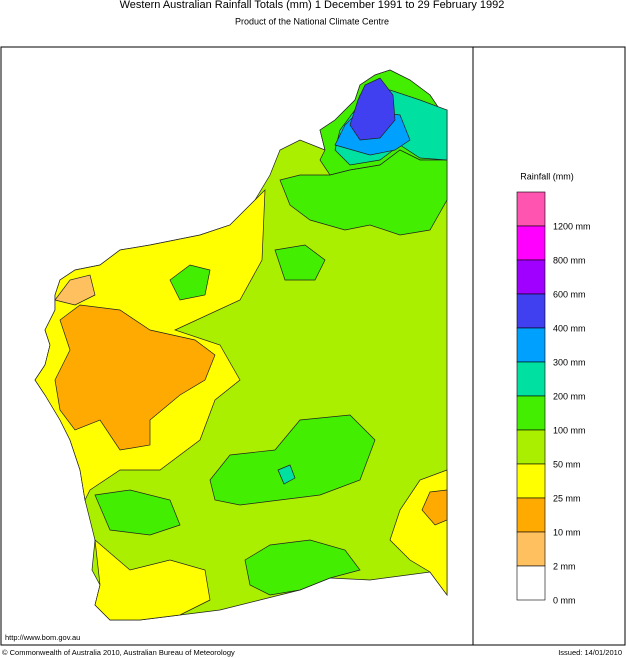 The width and height of the screenshot is (626, 658). I want to click on region-100-200-blob2, so click(300, 262).